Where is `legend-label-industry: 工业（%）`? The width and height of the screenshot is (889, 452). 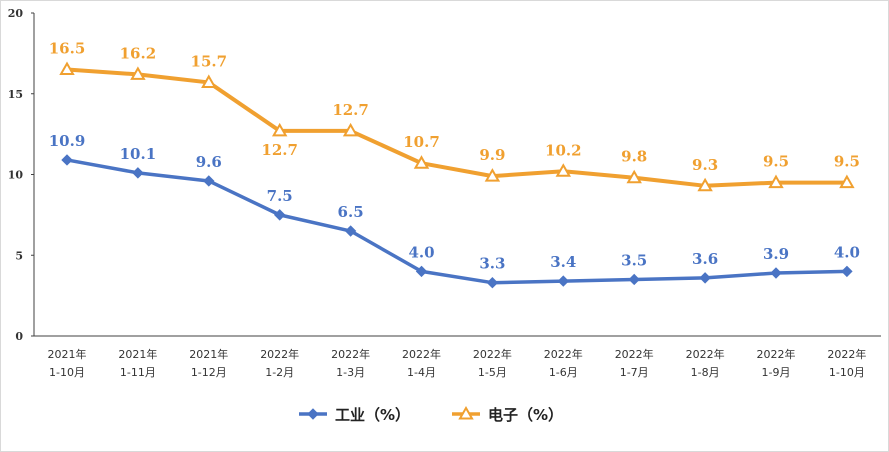 legend-label-industry: 工业（%） is located at coordinates (372, 415).